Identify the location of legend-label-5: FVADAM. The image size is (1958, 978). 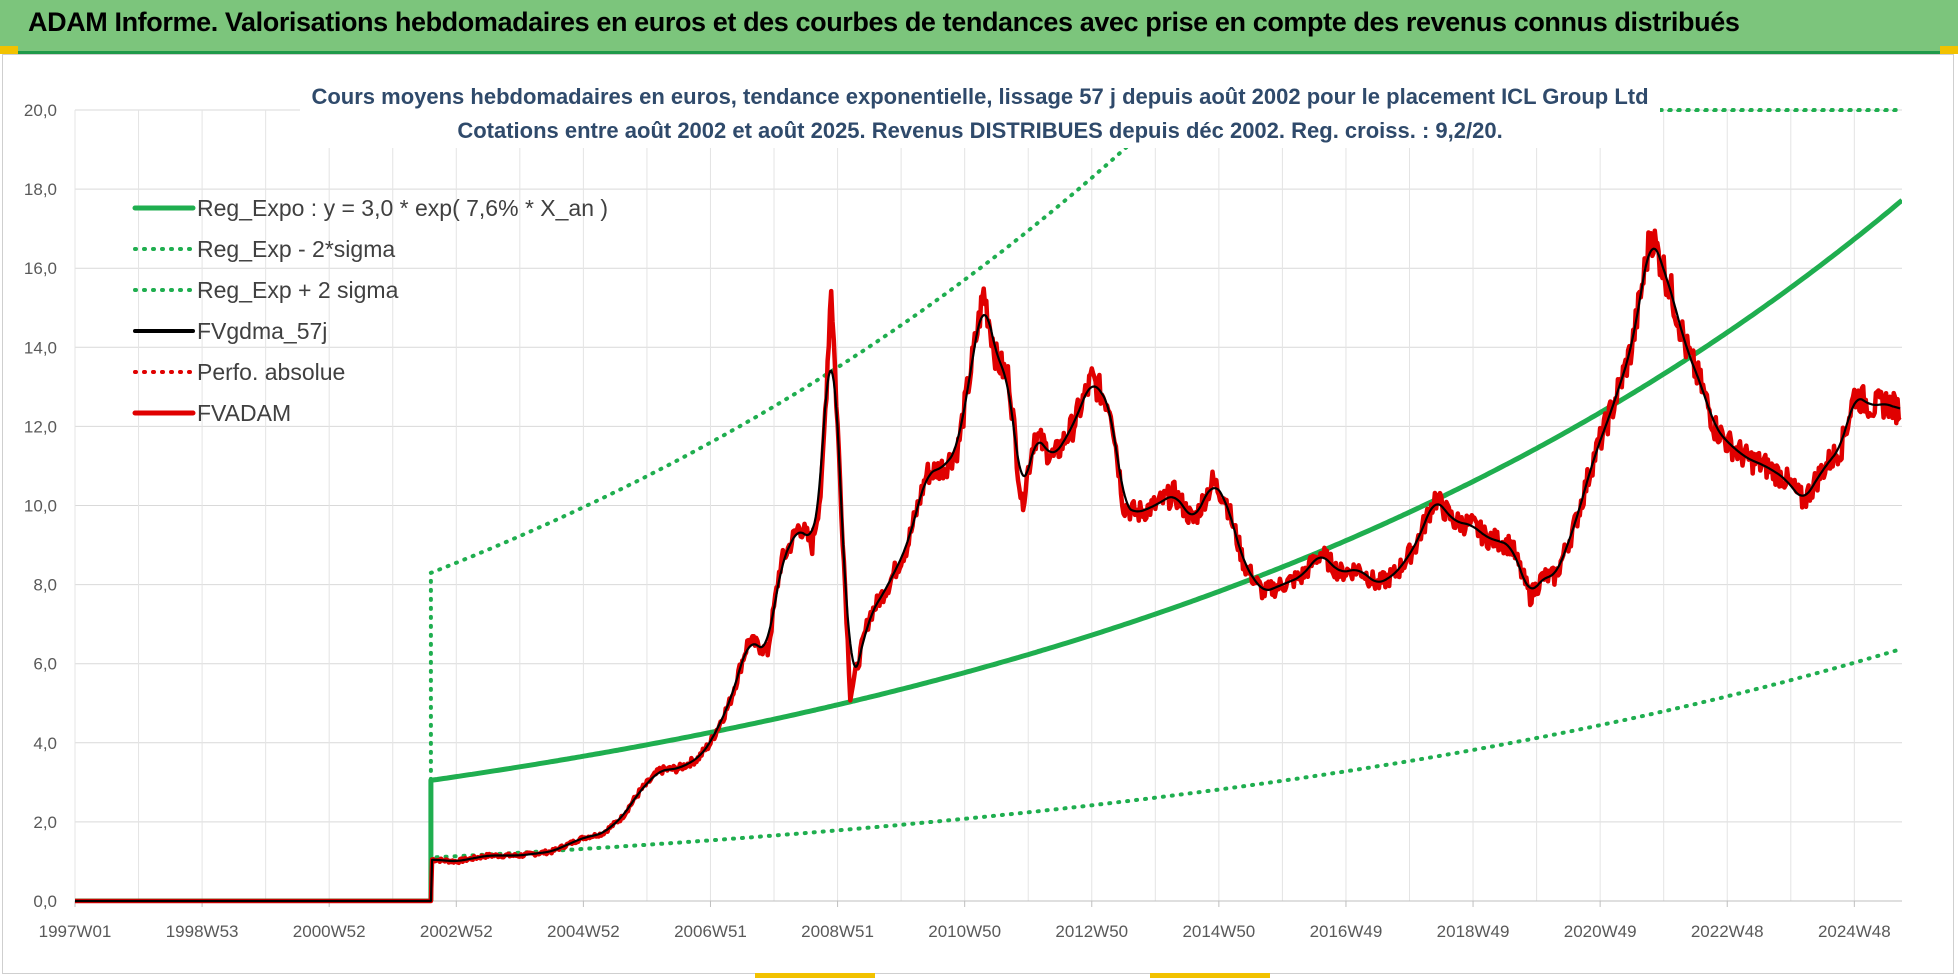
(244, 413).